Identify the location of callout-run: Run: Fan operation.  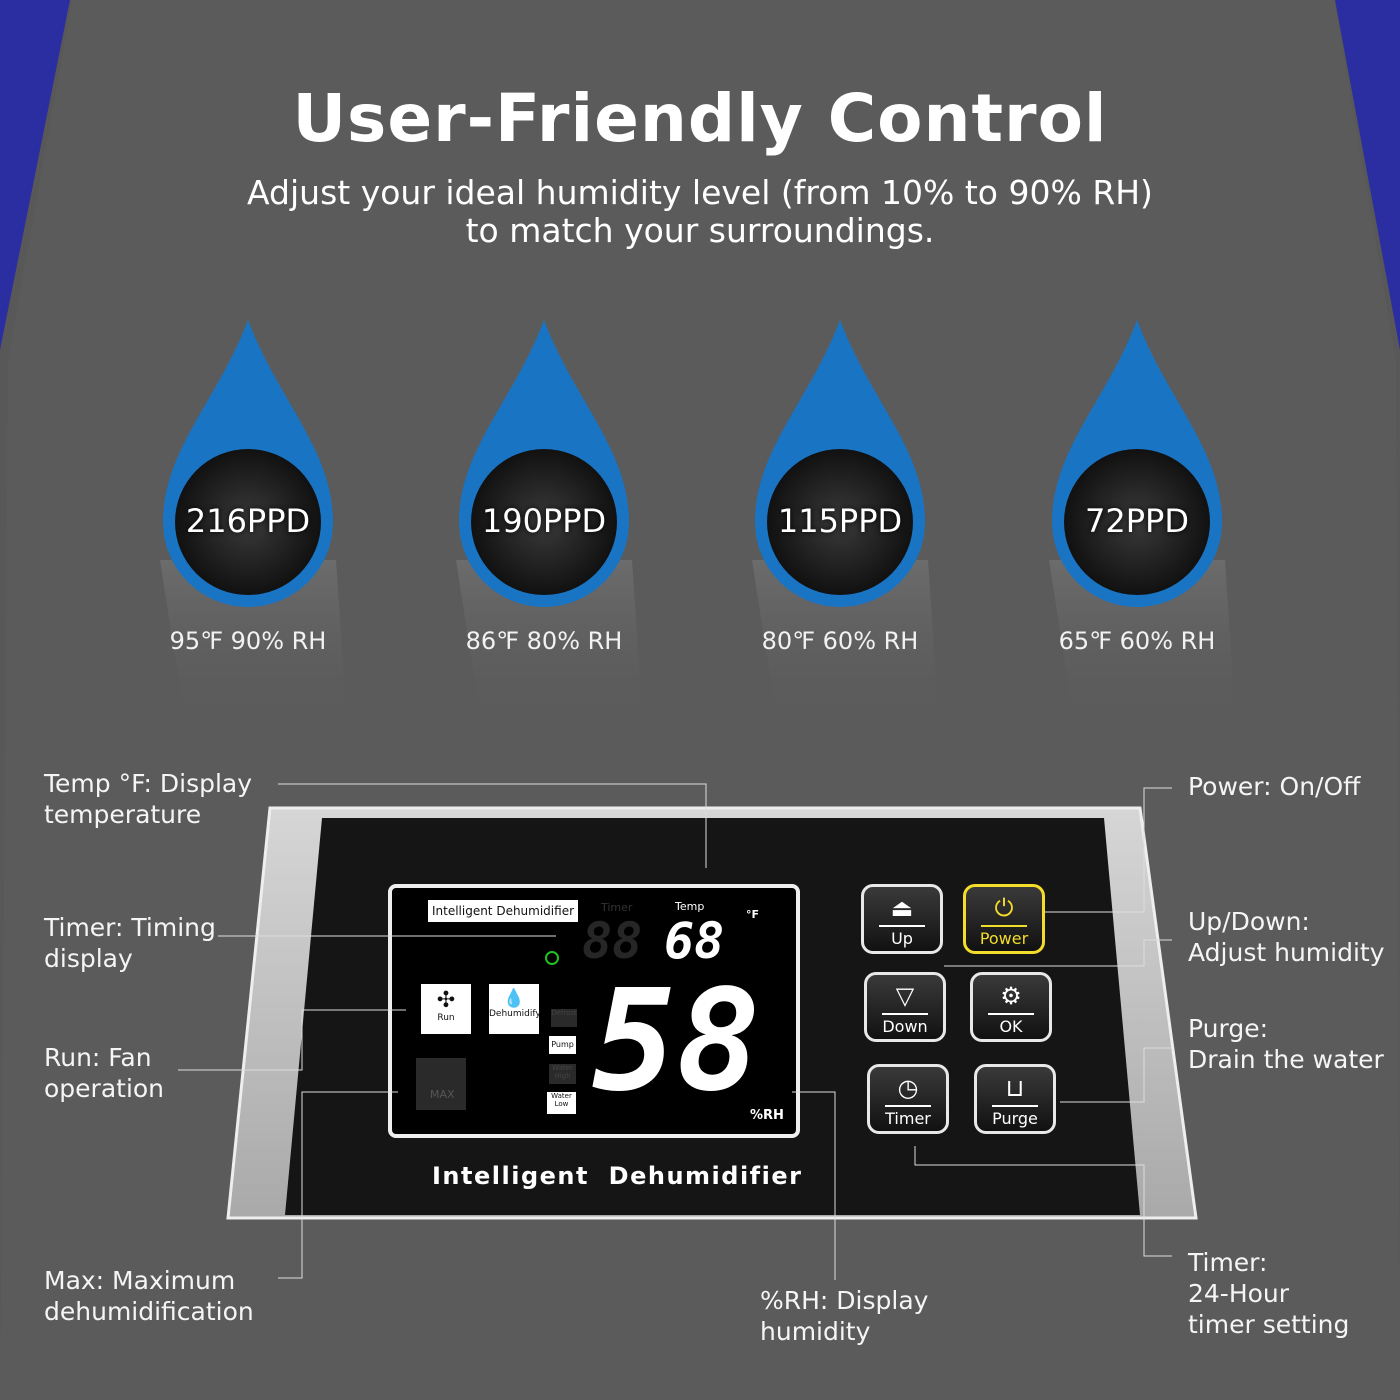
(104, 1073).